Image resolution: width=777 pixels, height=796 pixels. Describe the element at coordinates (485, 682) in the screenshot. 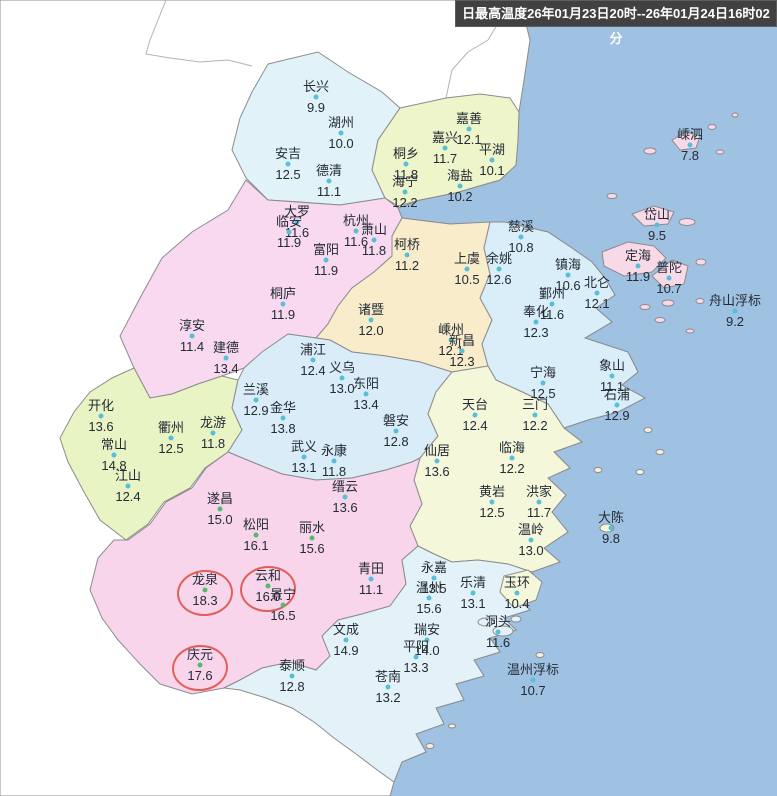

I see `wenzhou-islands` at that location.